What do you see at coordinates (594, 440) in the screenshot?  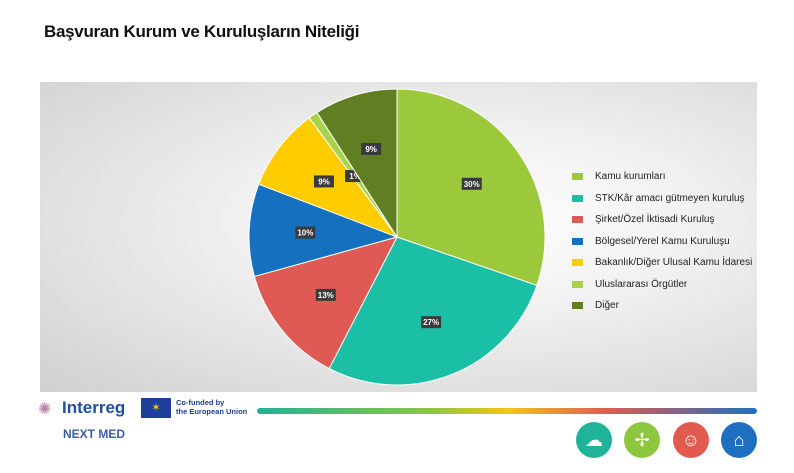 I see `cloud-tech-icon: ☁` at bounding box center [594, 440].